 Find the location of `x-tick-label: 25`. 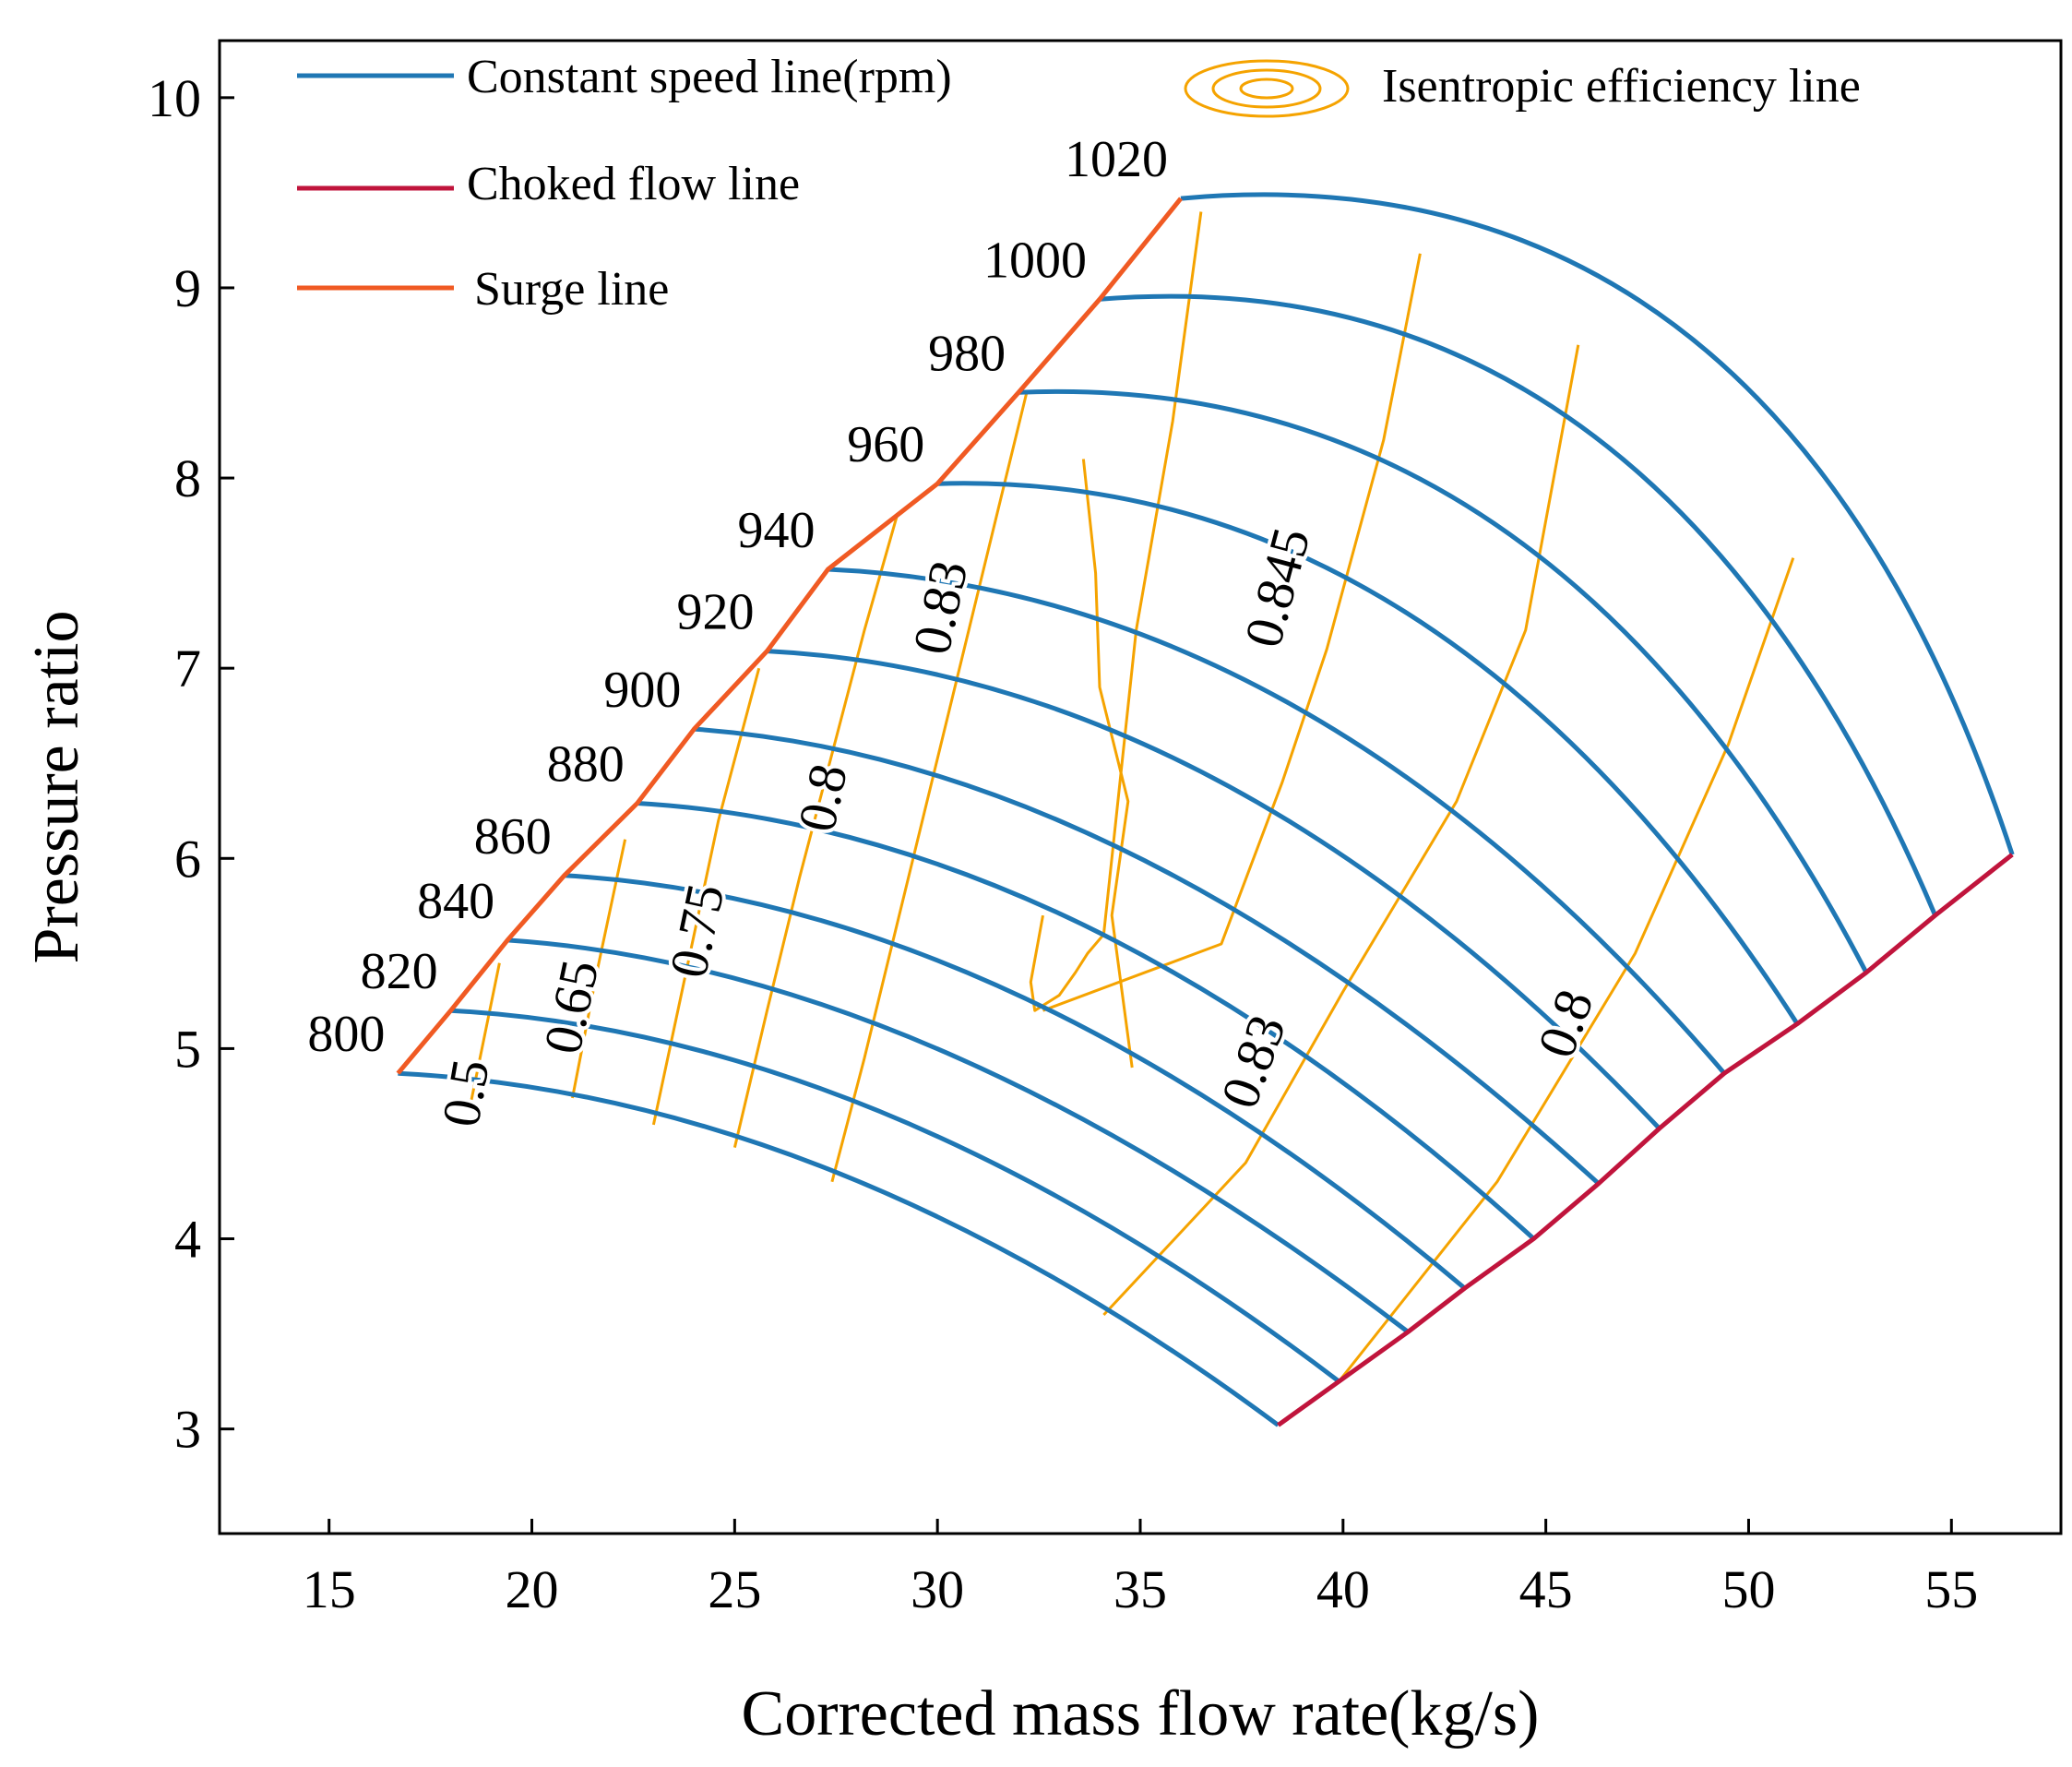

x-tick-label: 25 is located at coordinates (734, 1589).